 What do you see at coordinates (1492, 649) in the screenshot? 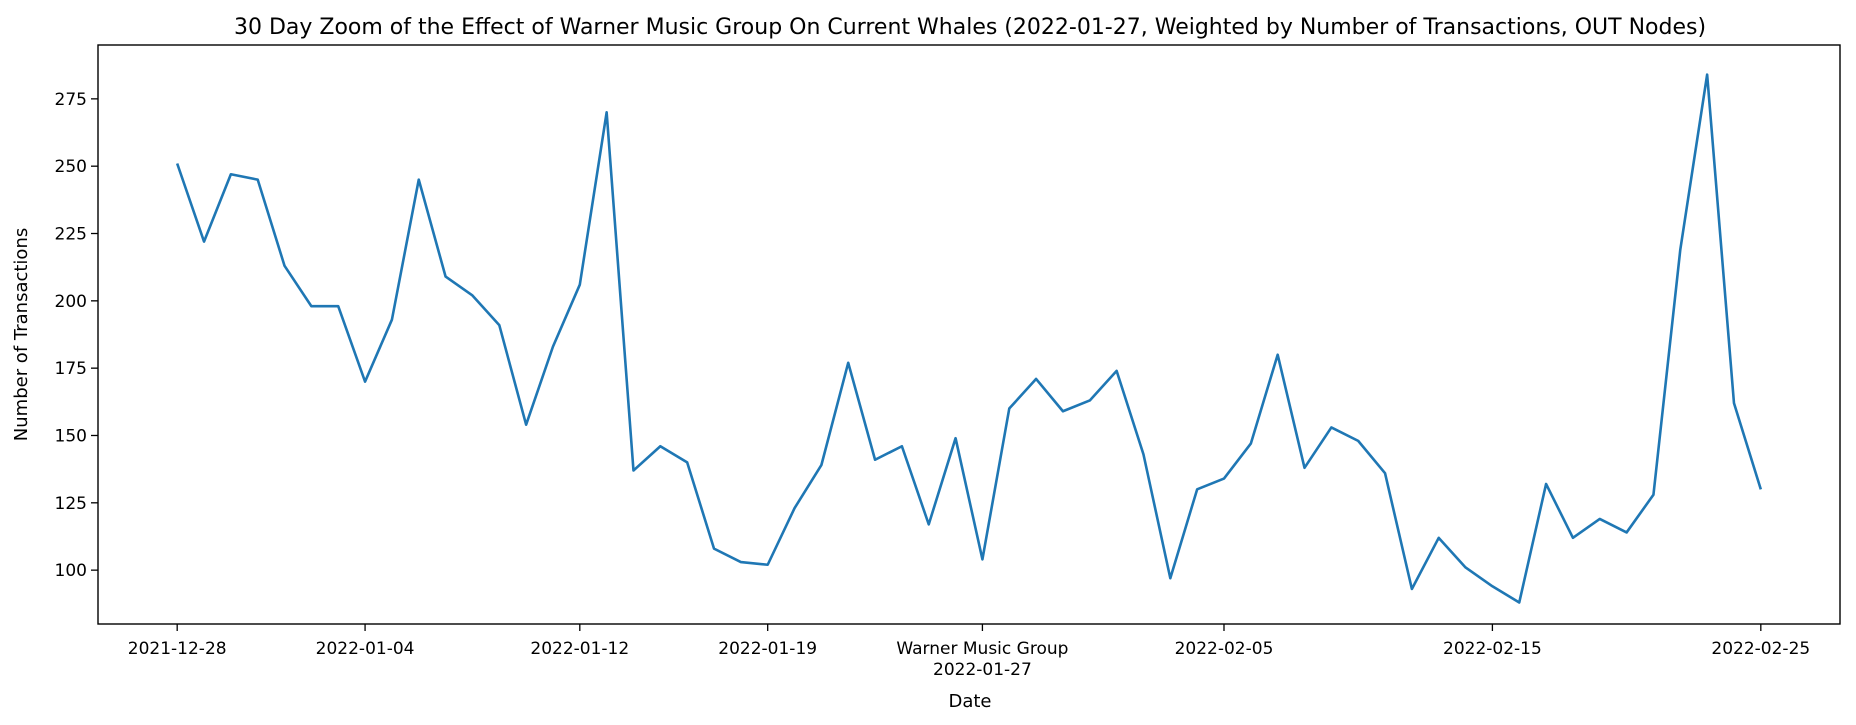
I see `x-tick-label: 2022-02-15` at bounding box center [1492, 649].